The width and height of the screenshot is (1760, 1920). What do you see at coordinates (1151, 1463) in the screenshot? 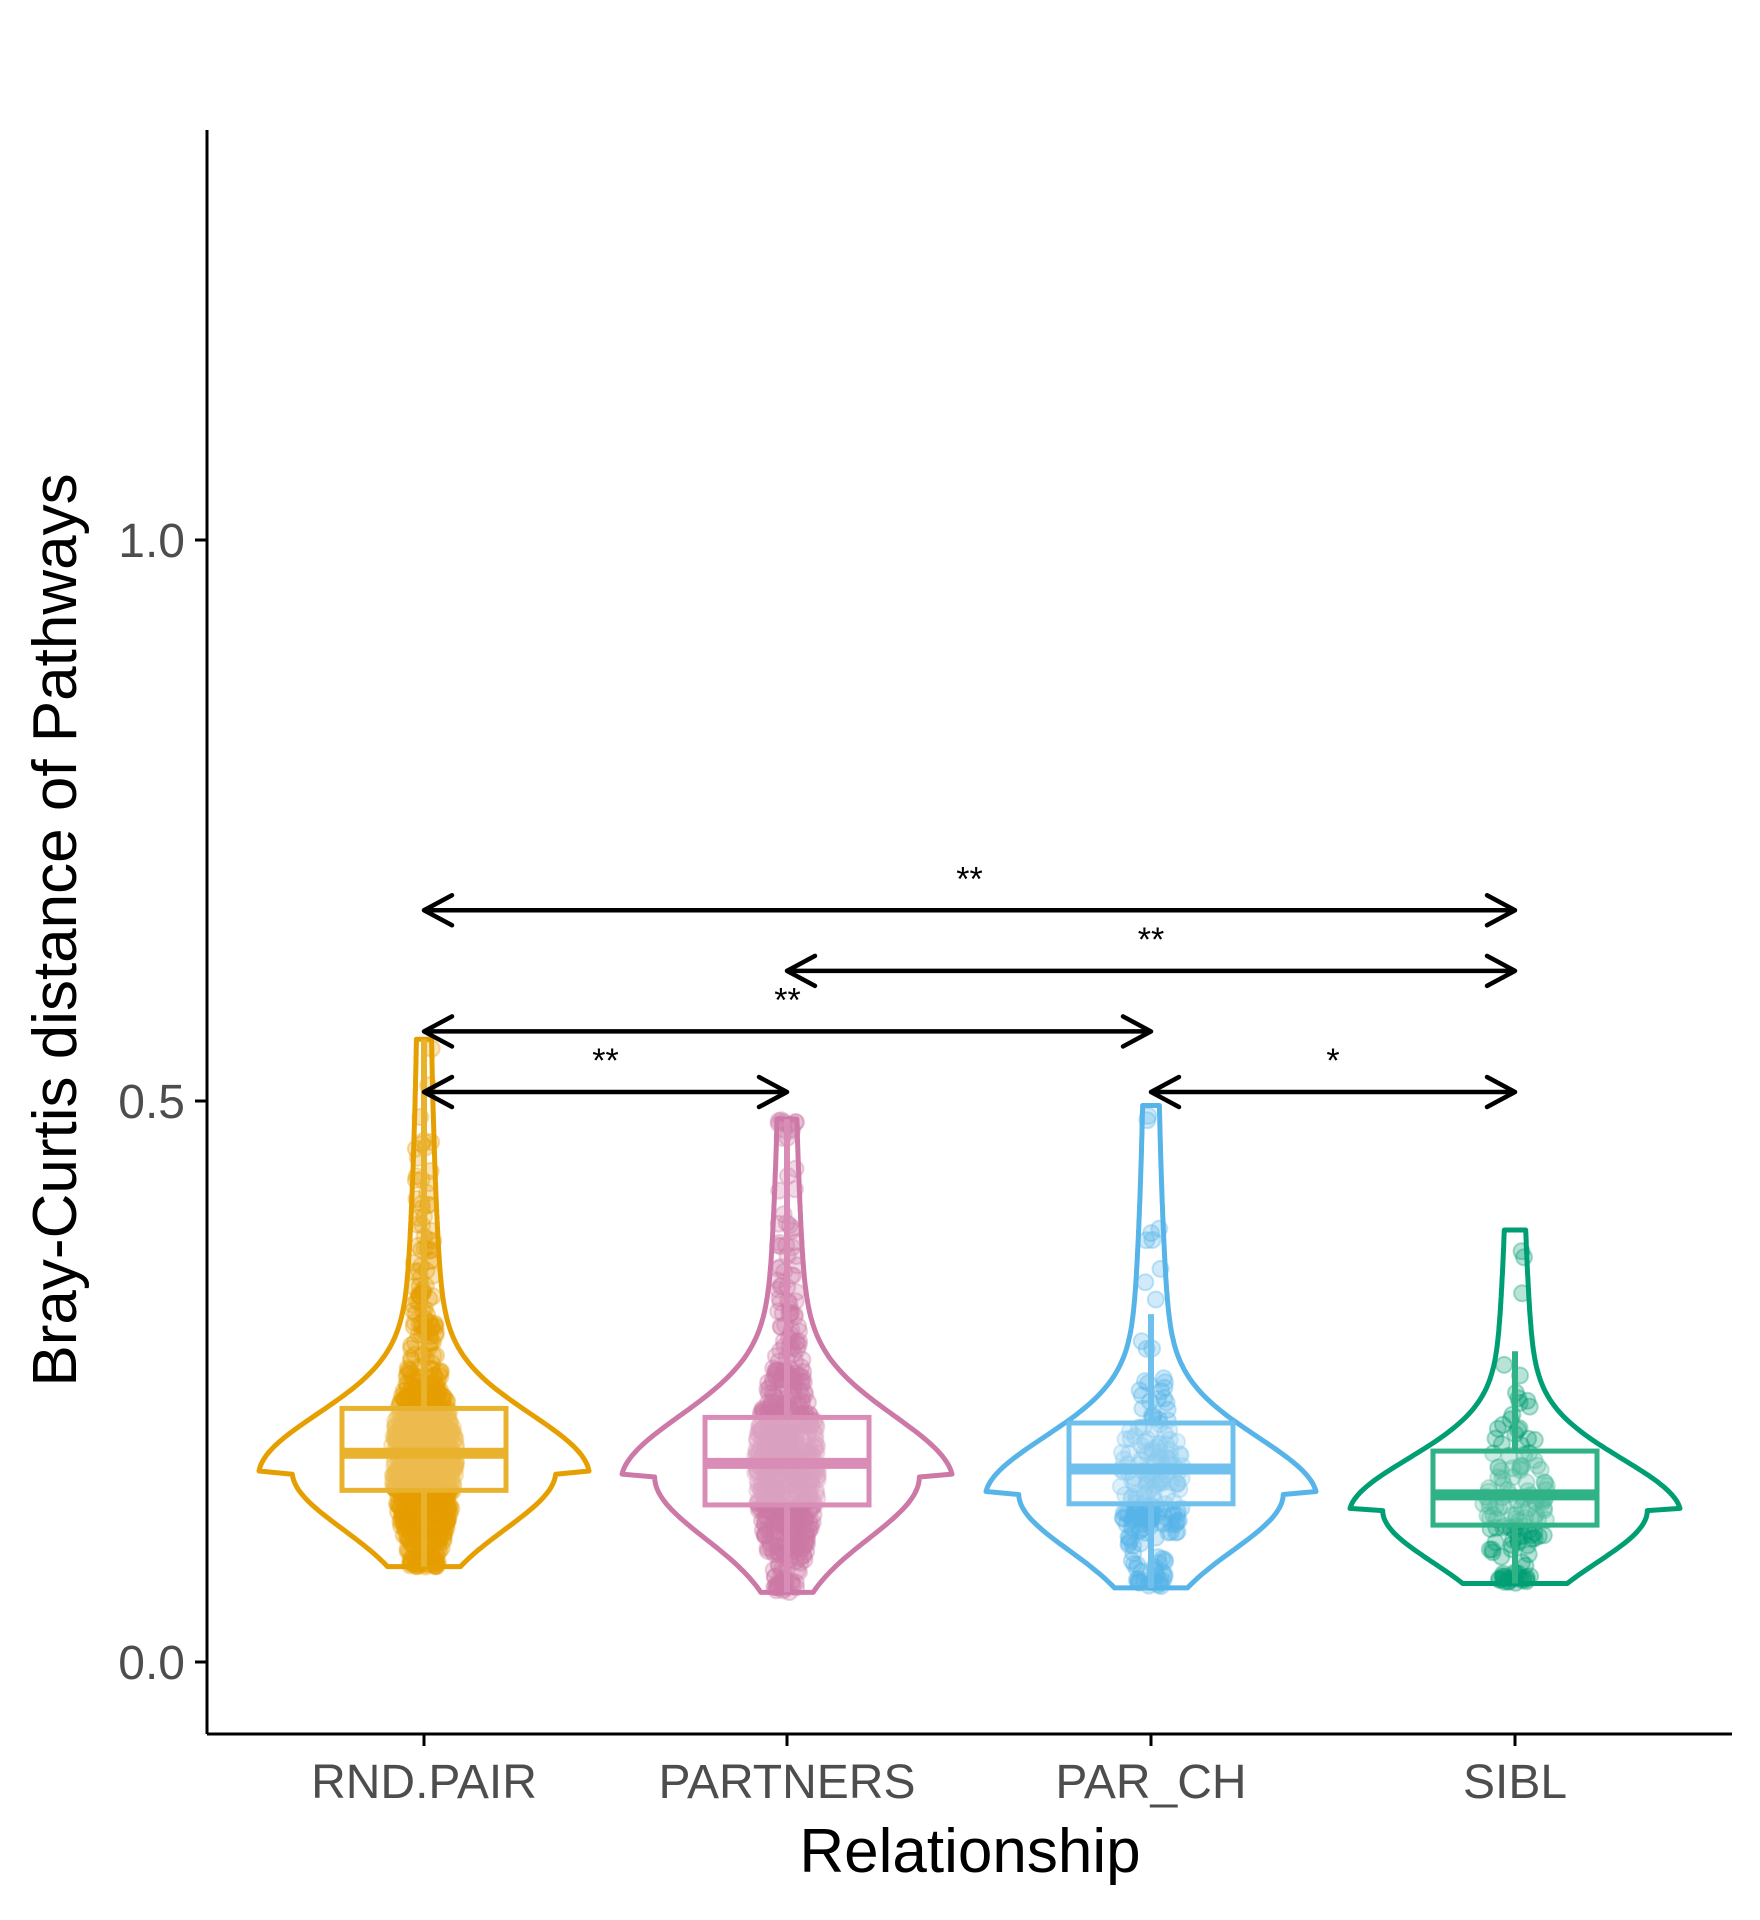
I see `box-iqr` at bounding box center [1151, 1463].